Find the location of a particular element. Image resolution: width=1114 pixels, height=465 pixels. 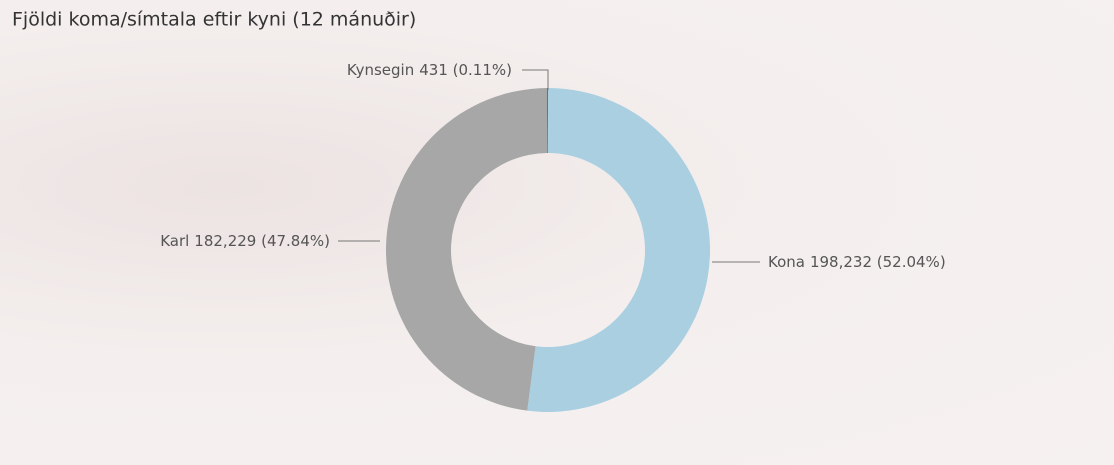

leader-line is located at coordinates (535, 79).